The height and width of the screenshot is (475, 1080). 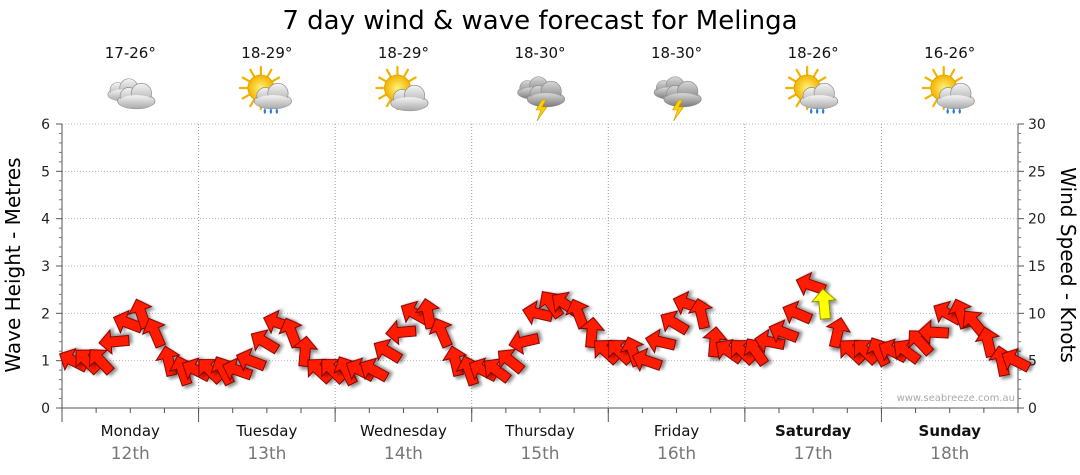 What do you see at coordinates (1037, 220) in the screenshot?
I see `right-tick-label: 20` at bounding box center [1037, 220].